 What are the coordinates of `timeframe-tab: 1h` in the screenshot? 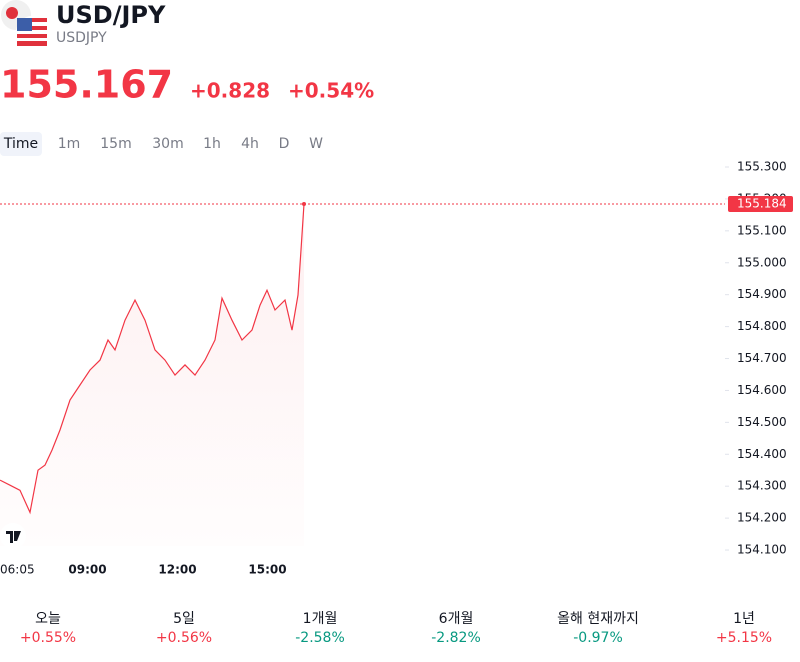 It's located at (212, 144).